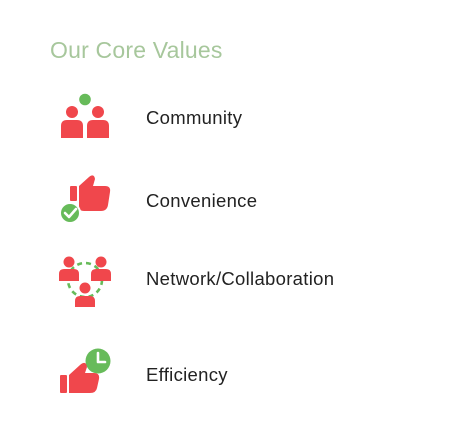 This screenshot has width=459, height=438. What do you see at coordinates (194, 117) in the screenshot?
I see `value-label-community: Community` at bounding box center [194, 117].